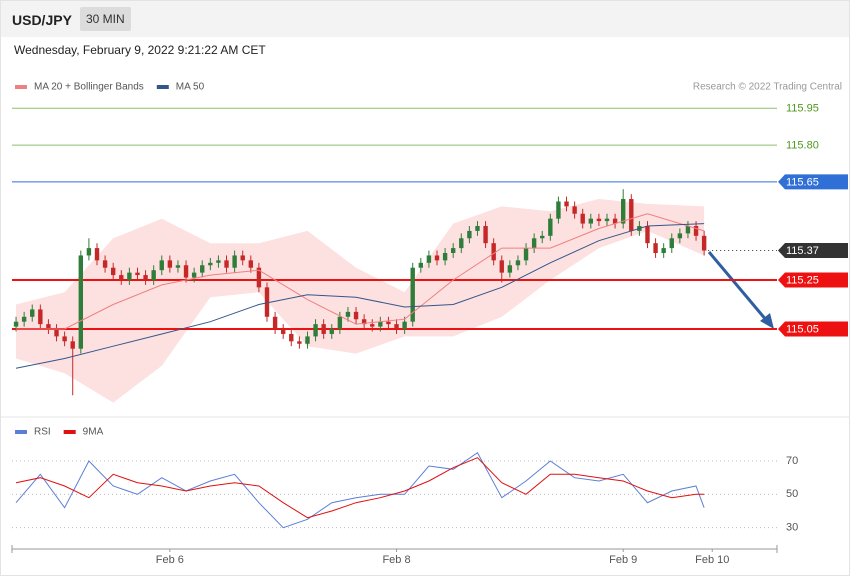 The width and height of the screenshot is (850, 576). Describe the element at coordinates (802, 182) in the screenshot. I see `level-label: 115.65` at that location.